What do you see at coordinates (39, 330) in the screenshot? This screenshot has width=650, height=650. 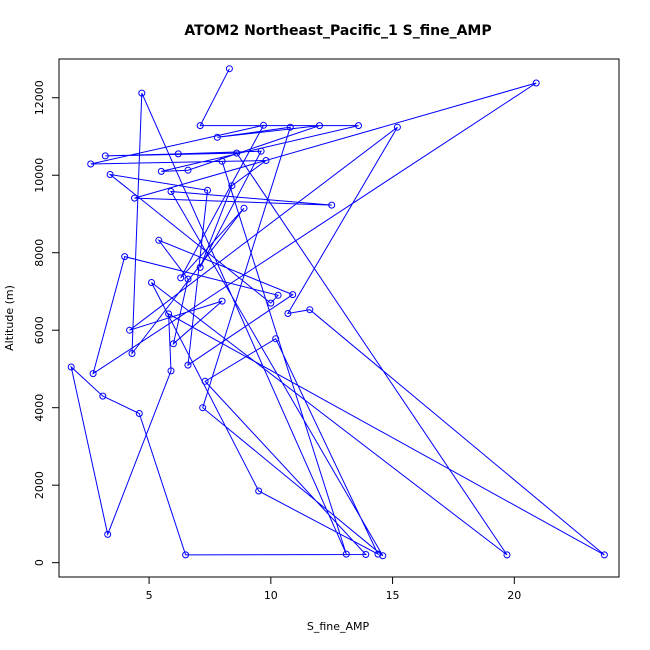 I see `y-tick-label: 6000` at bounding box center [39, 330].